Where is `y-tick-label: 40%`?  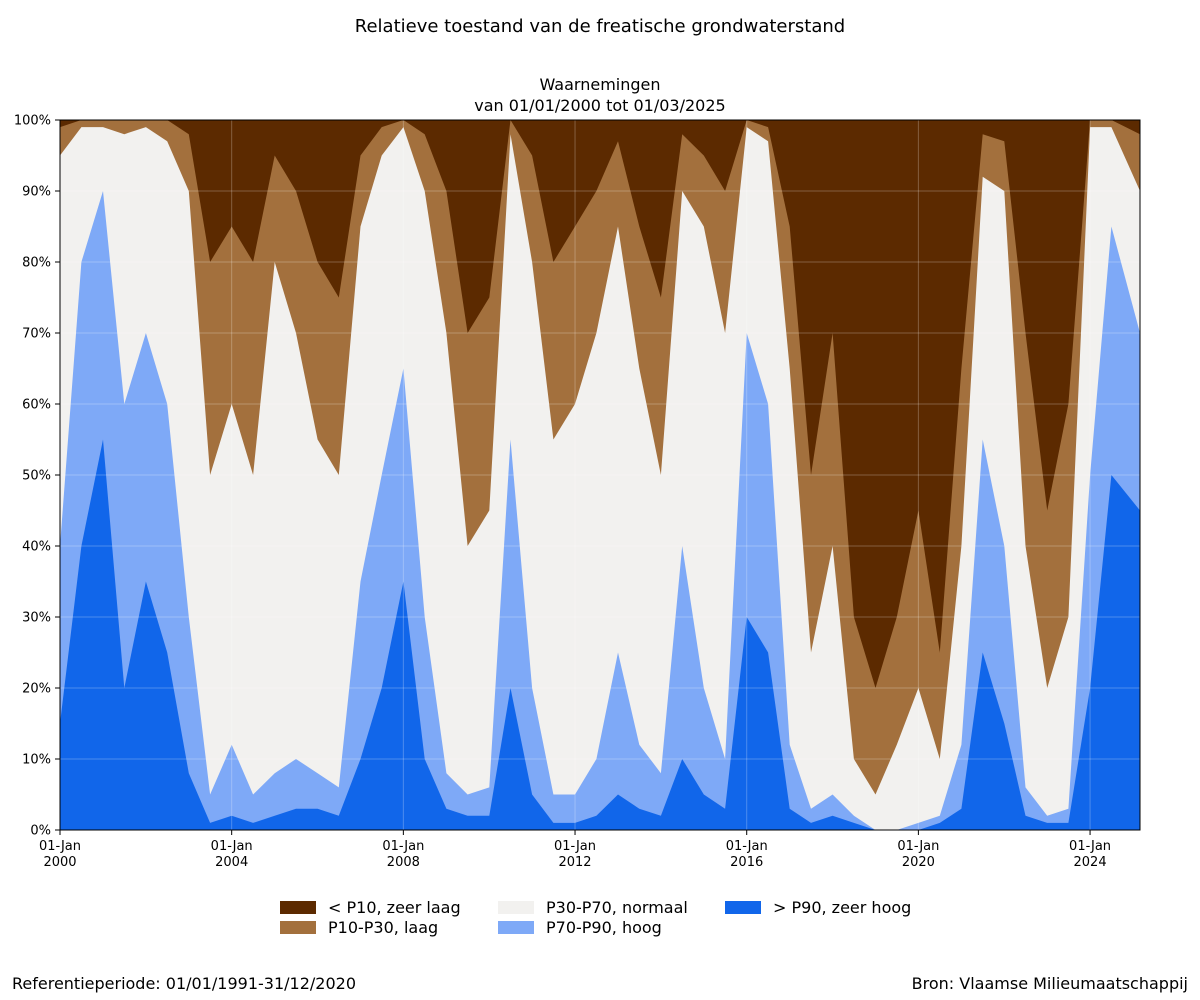 y-tick-label: 40% is located at coordinates (36, 547).